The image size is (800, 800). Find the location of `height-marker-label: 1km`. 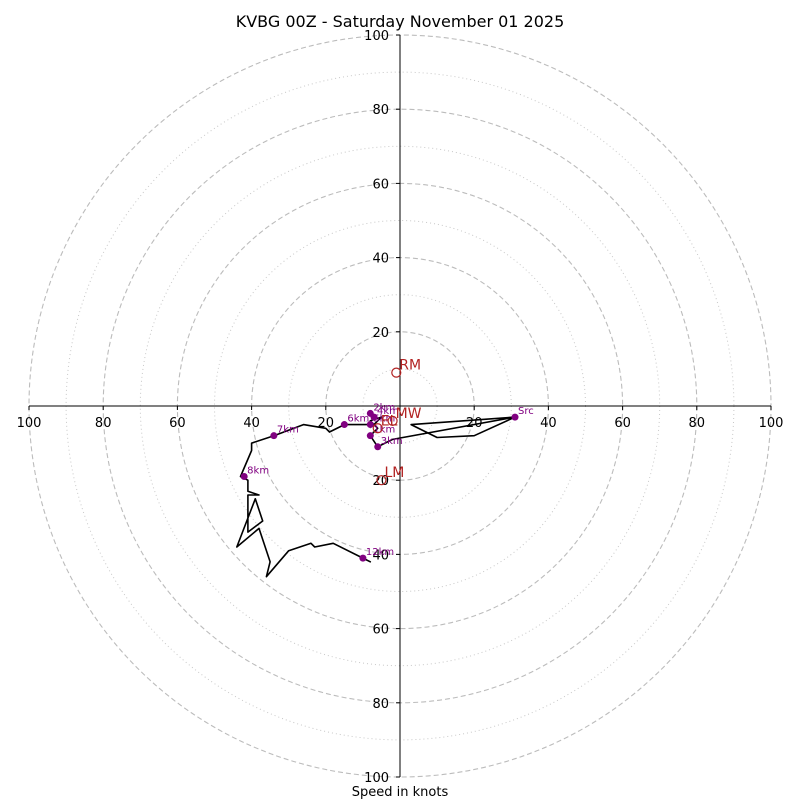

height-marker-label: 1km is located at coordinates (384, 430).